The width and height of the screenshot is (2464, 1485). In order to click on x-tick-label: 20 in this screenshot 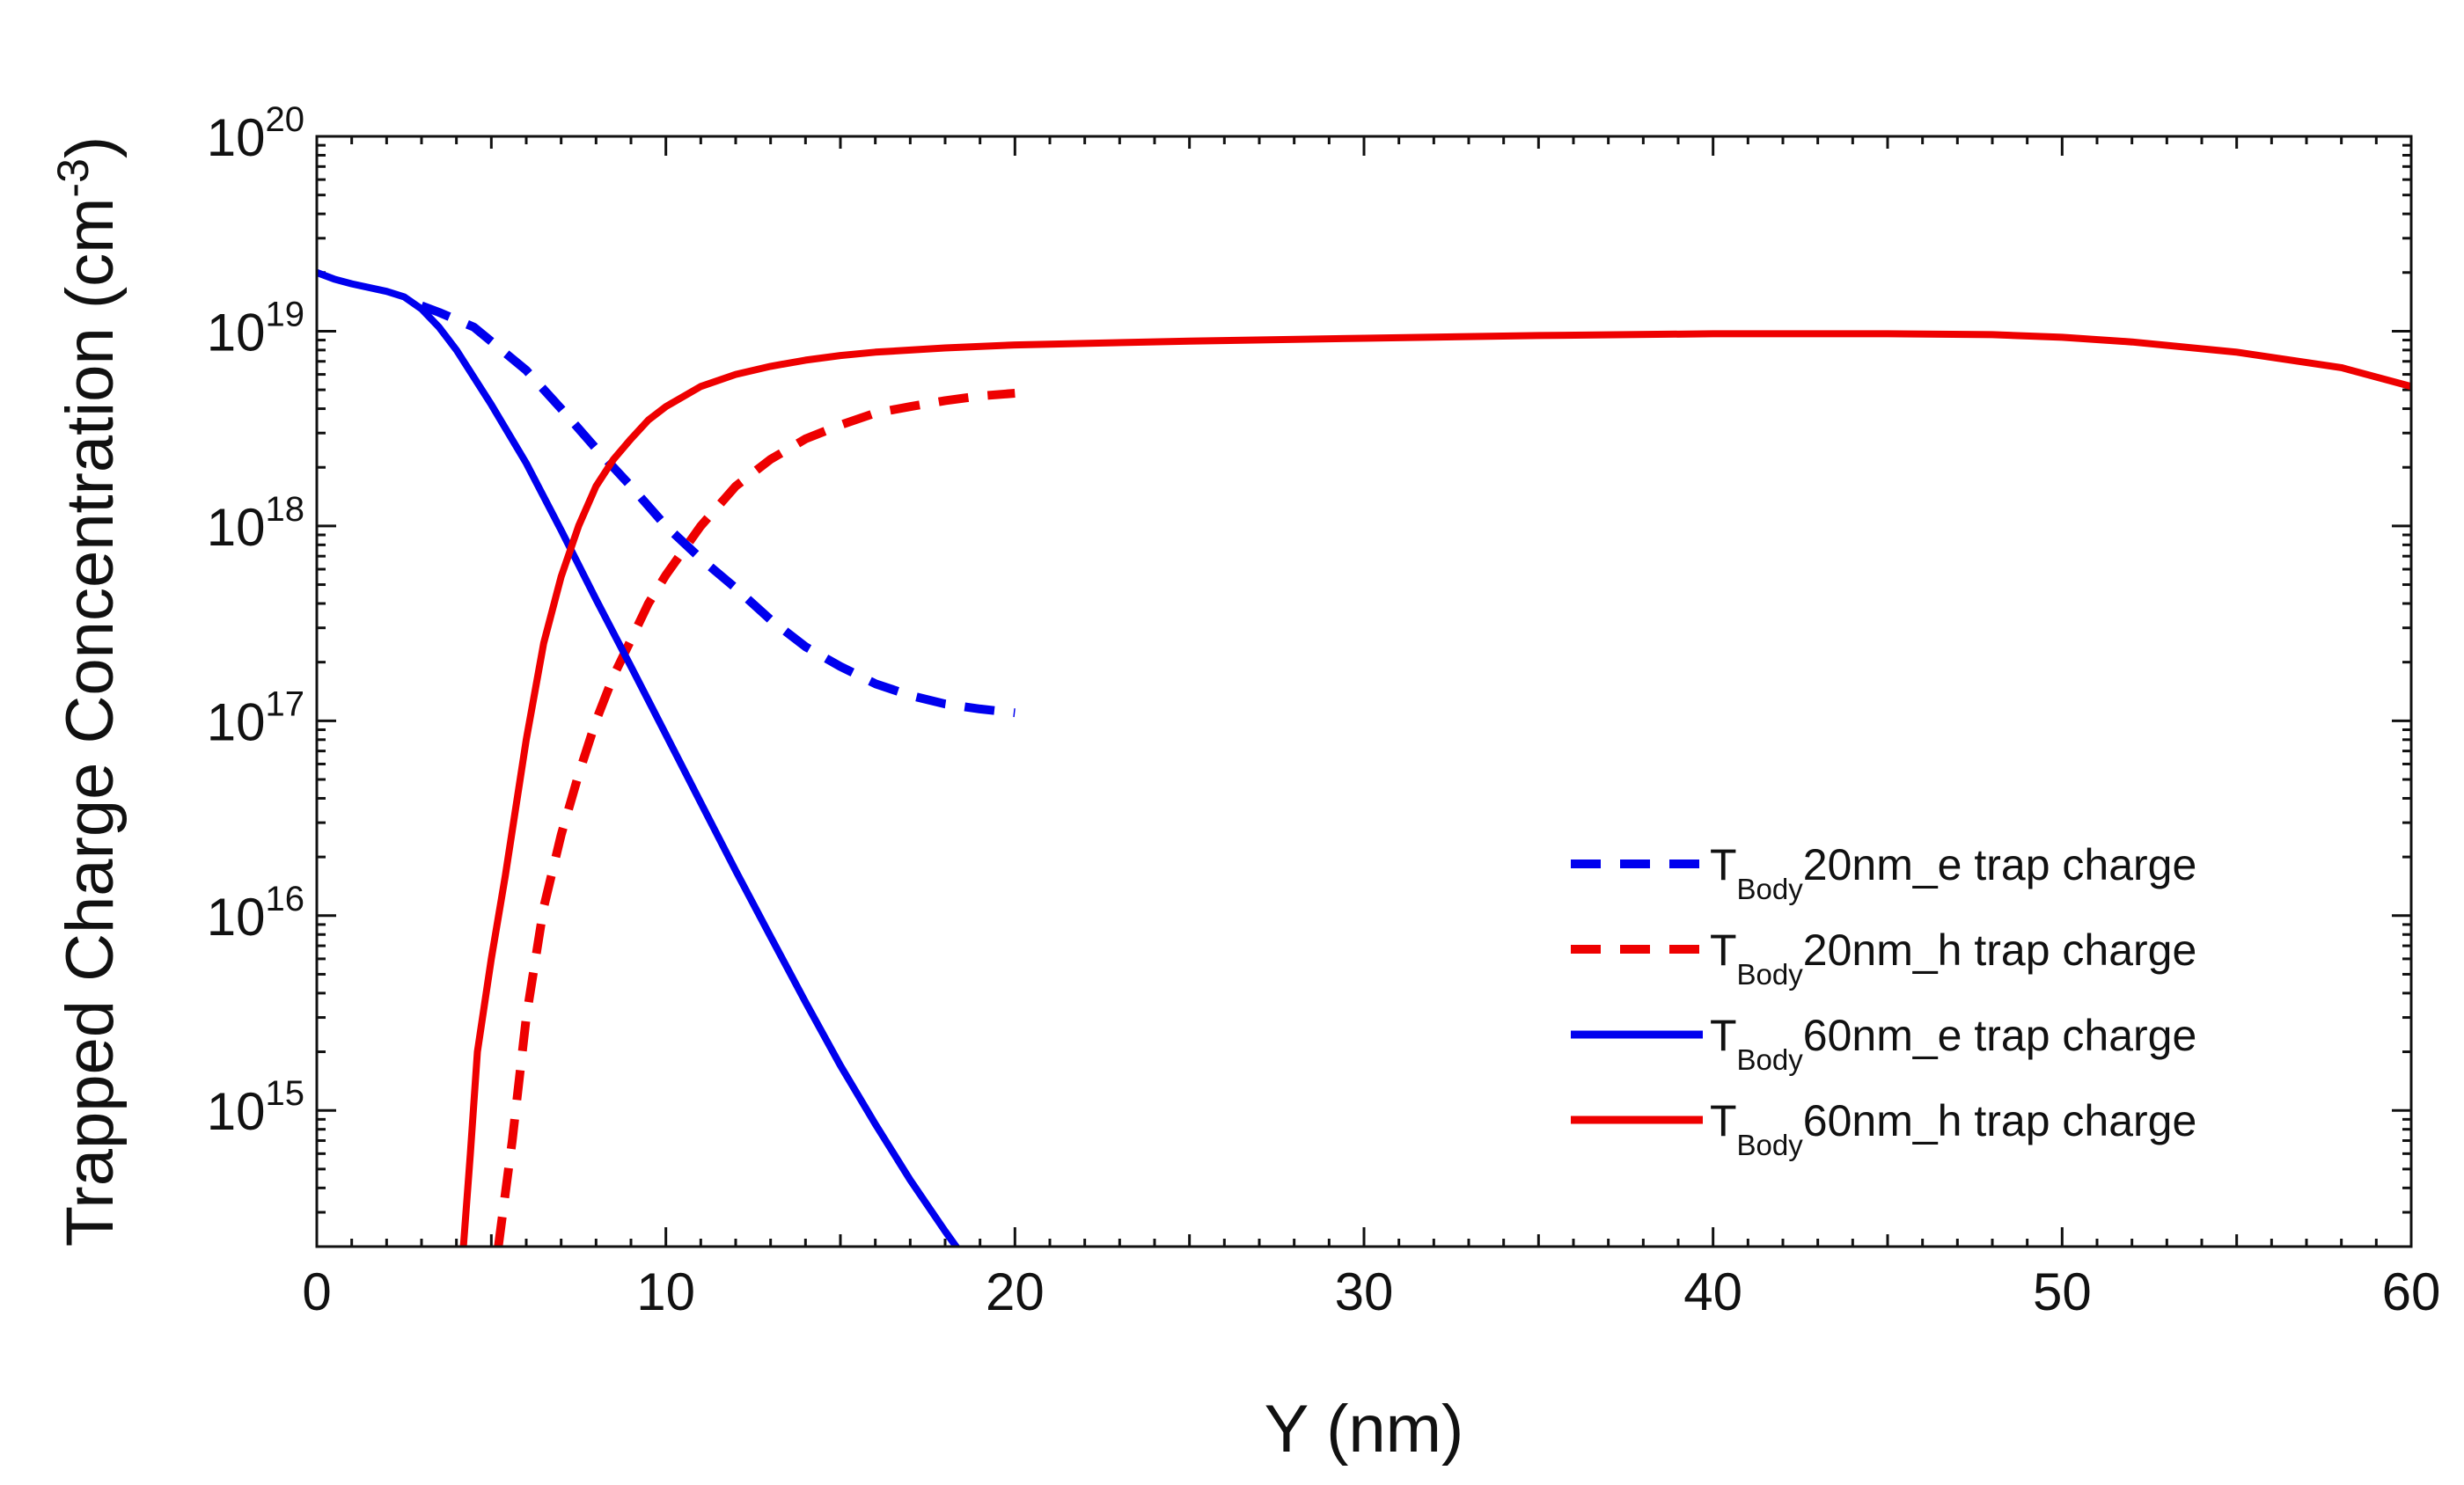, I will do `click(1015, 1292)`.